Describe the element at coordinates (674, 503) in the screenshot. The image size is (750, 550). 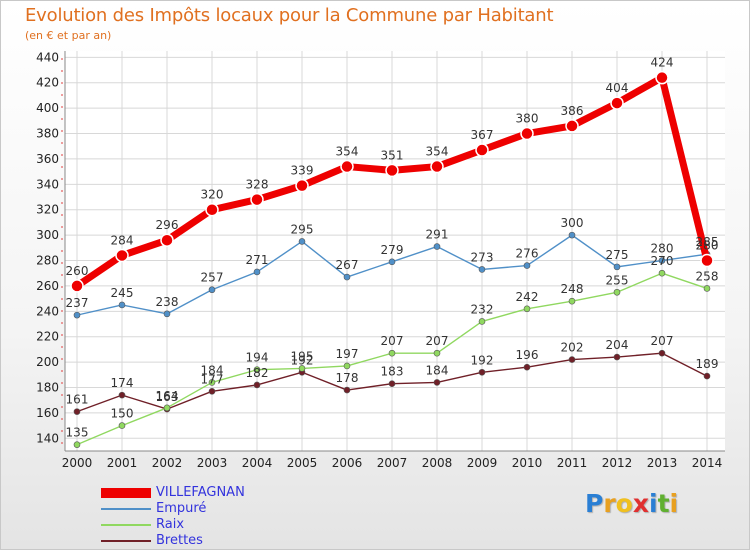
I see `logo-letter: i` at that location.